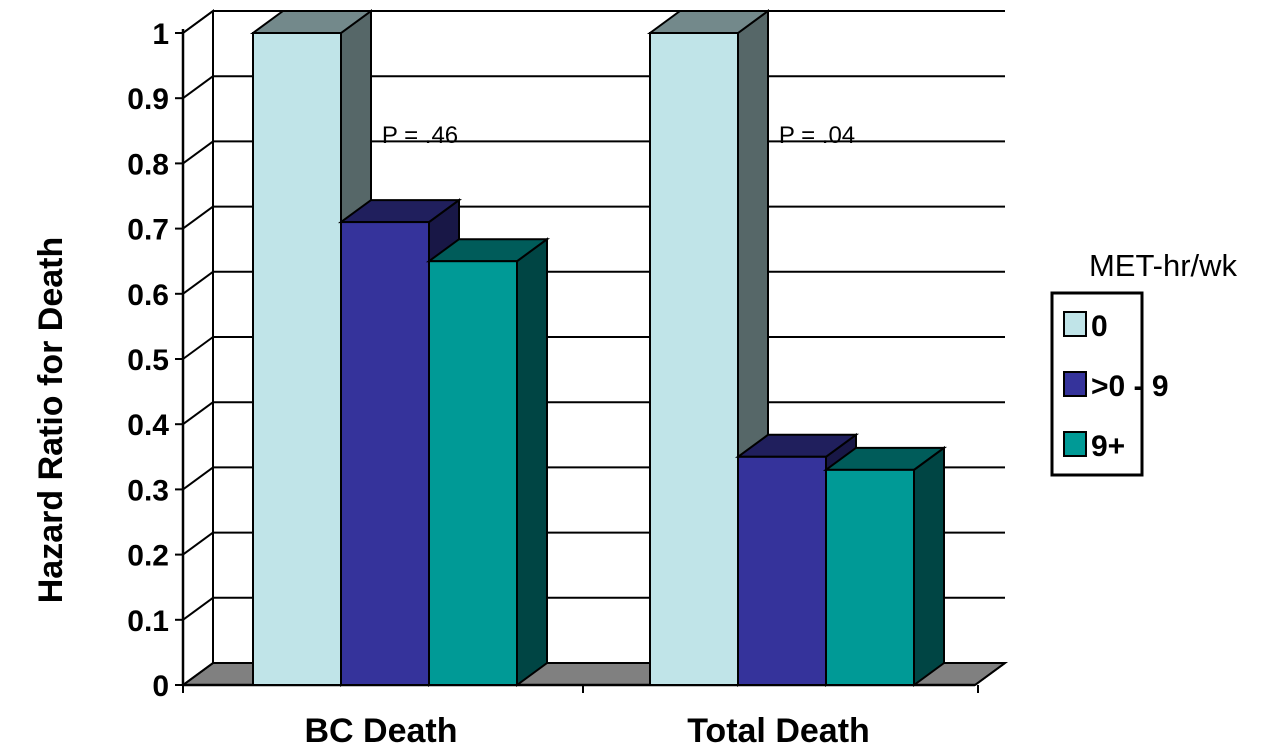 This screenshot has width=1271, height=748. Describe the element at coordinates (1099, 326) in the screenshot. I see `legend-entry: 0` at that location.